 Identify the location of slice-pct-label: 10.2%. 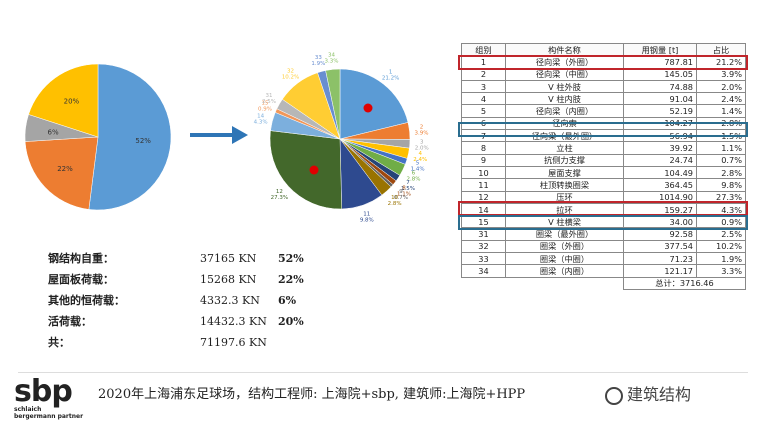
(290, 78).